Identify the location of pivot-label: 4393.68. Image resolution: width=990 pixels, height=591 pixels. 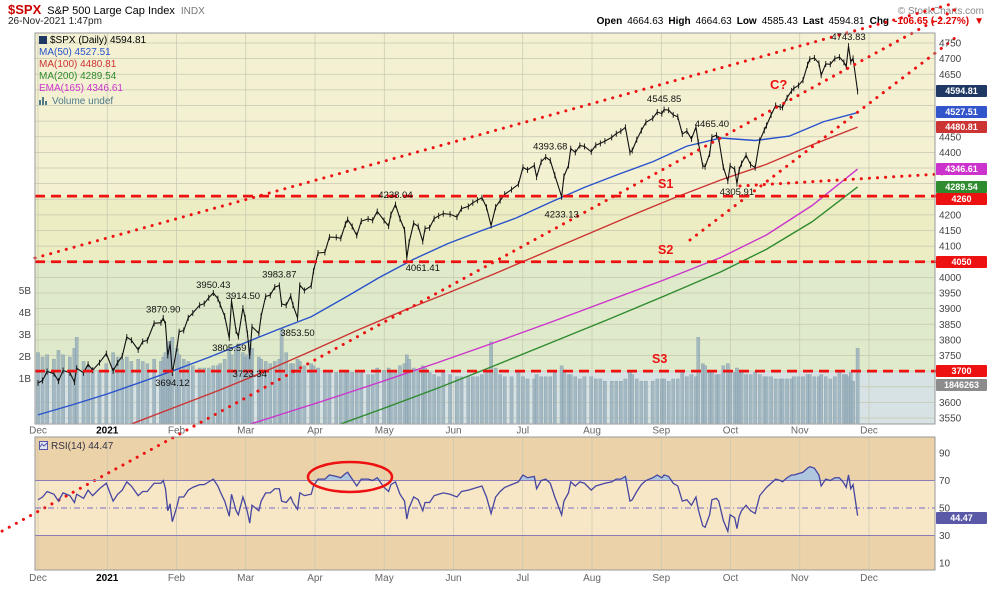
(550, 146).